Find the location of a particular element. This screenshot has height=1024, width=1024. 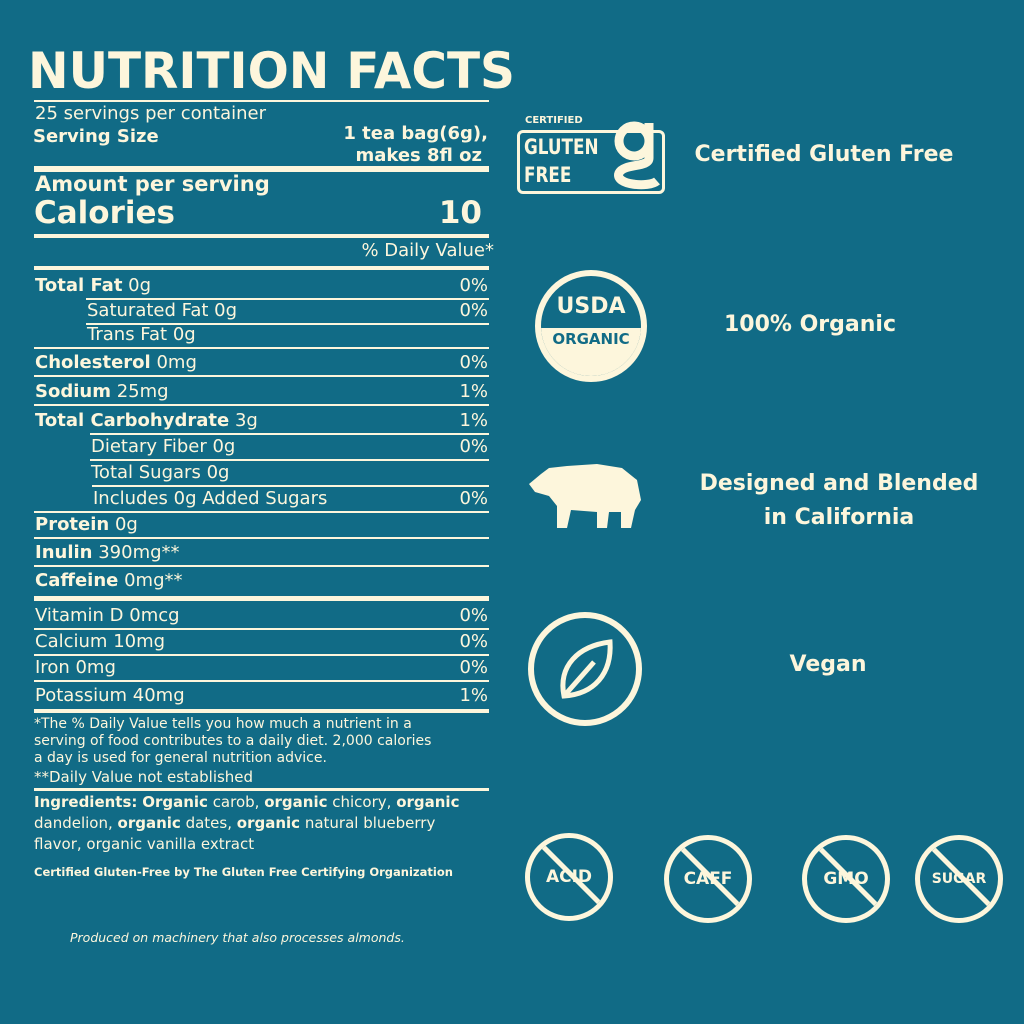

daily-value-header: % Daily Value* is located at coordinates (427, 250).